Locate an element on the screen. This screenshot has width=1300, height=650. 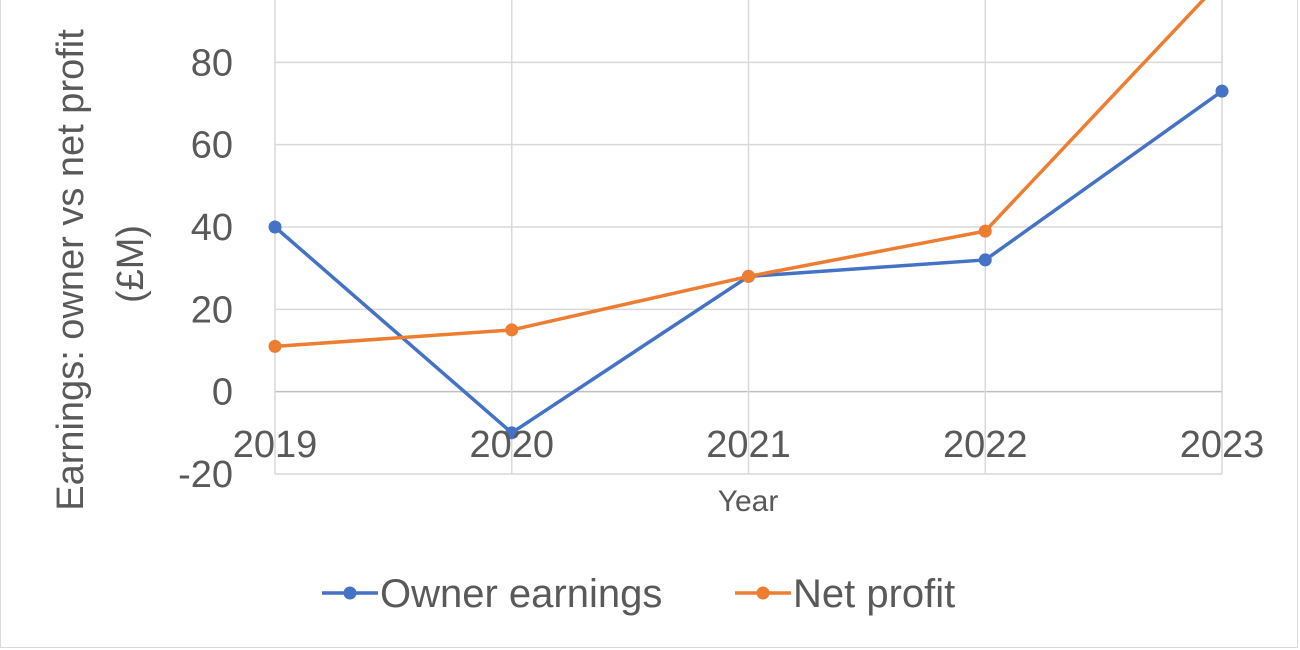
legend-label: Net profit is located at coordinates (874, 594).